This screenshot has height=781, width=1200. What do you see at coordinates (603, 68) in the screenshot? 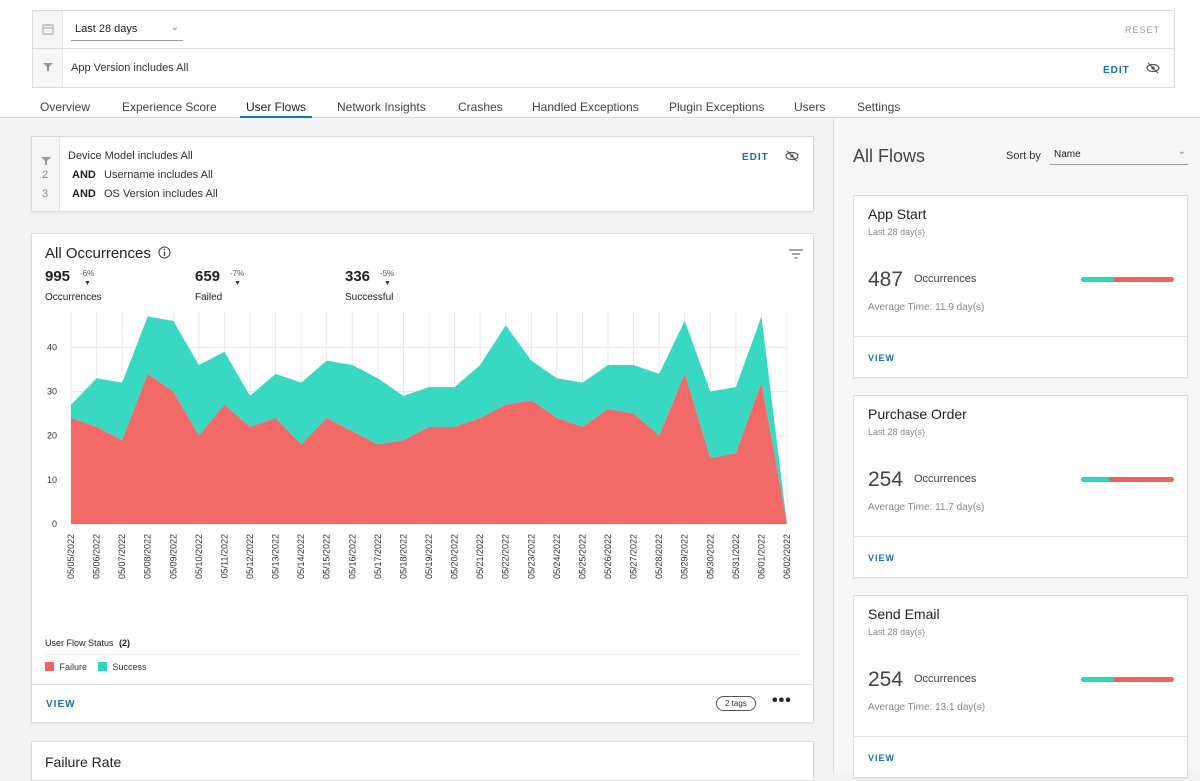
I see `app-version-filter-bar: App Version includes All EDIT` at bounding box center [603, 68].